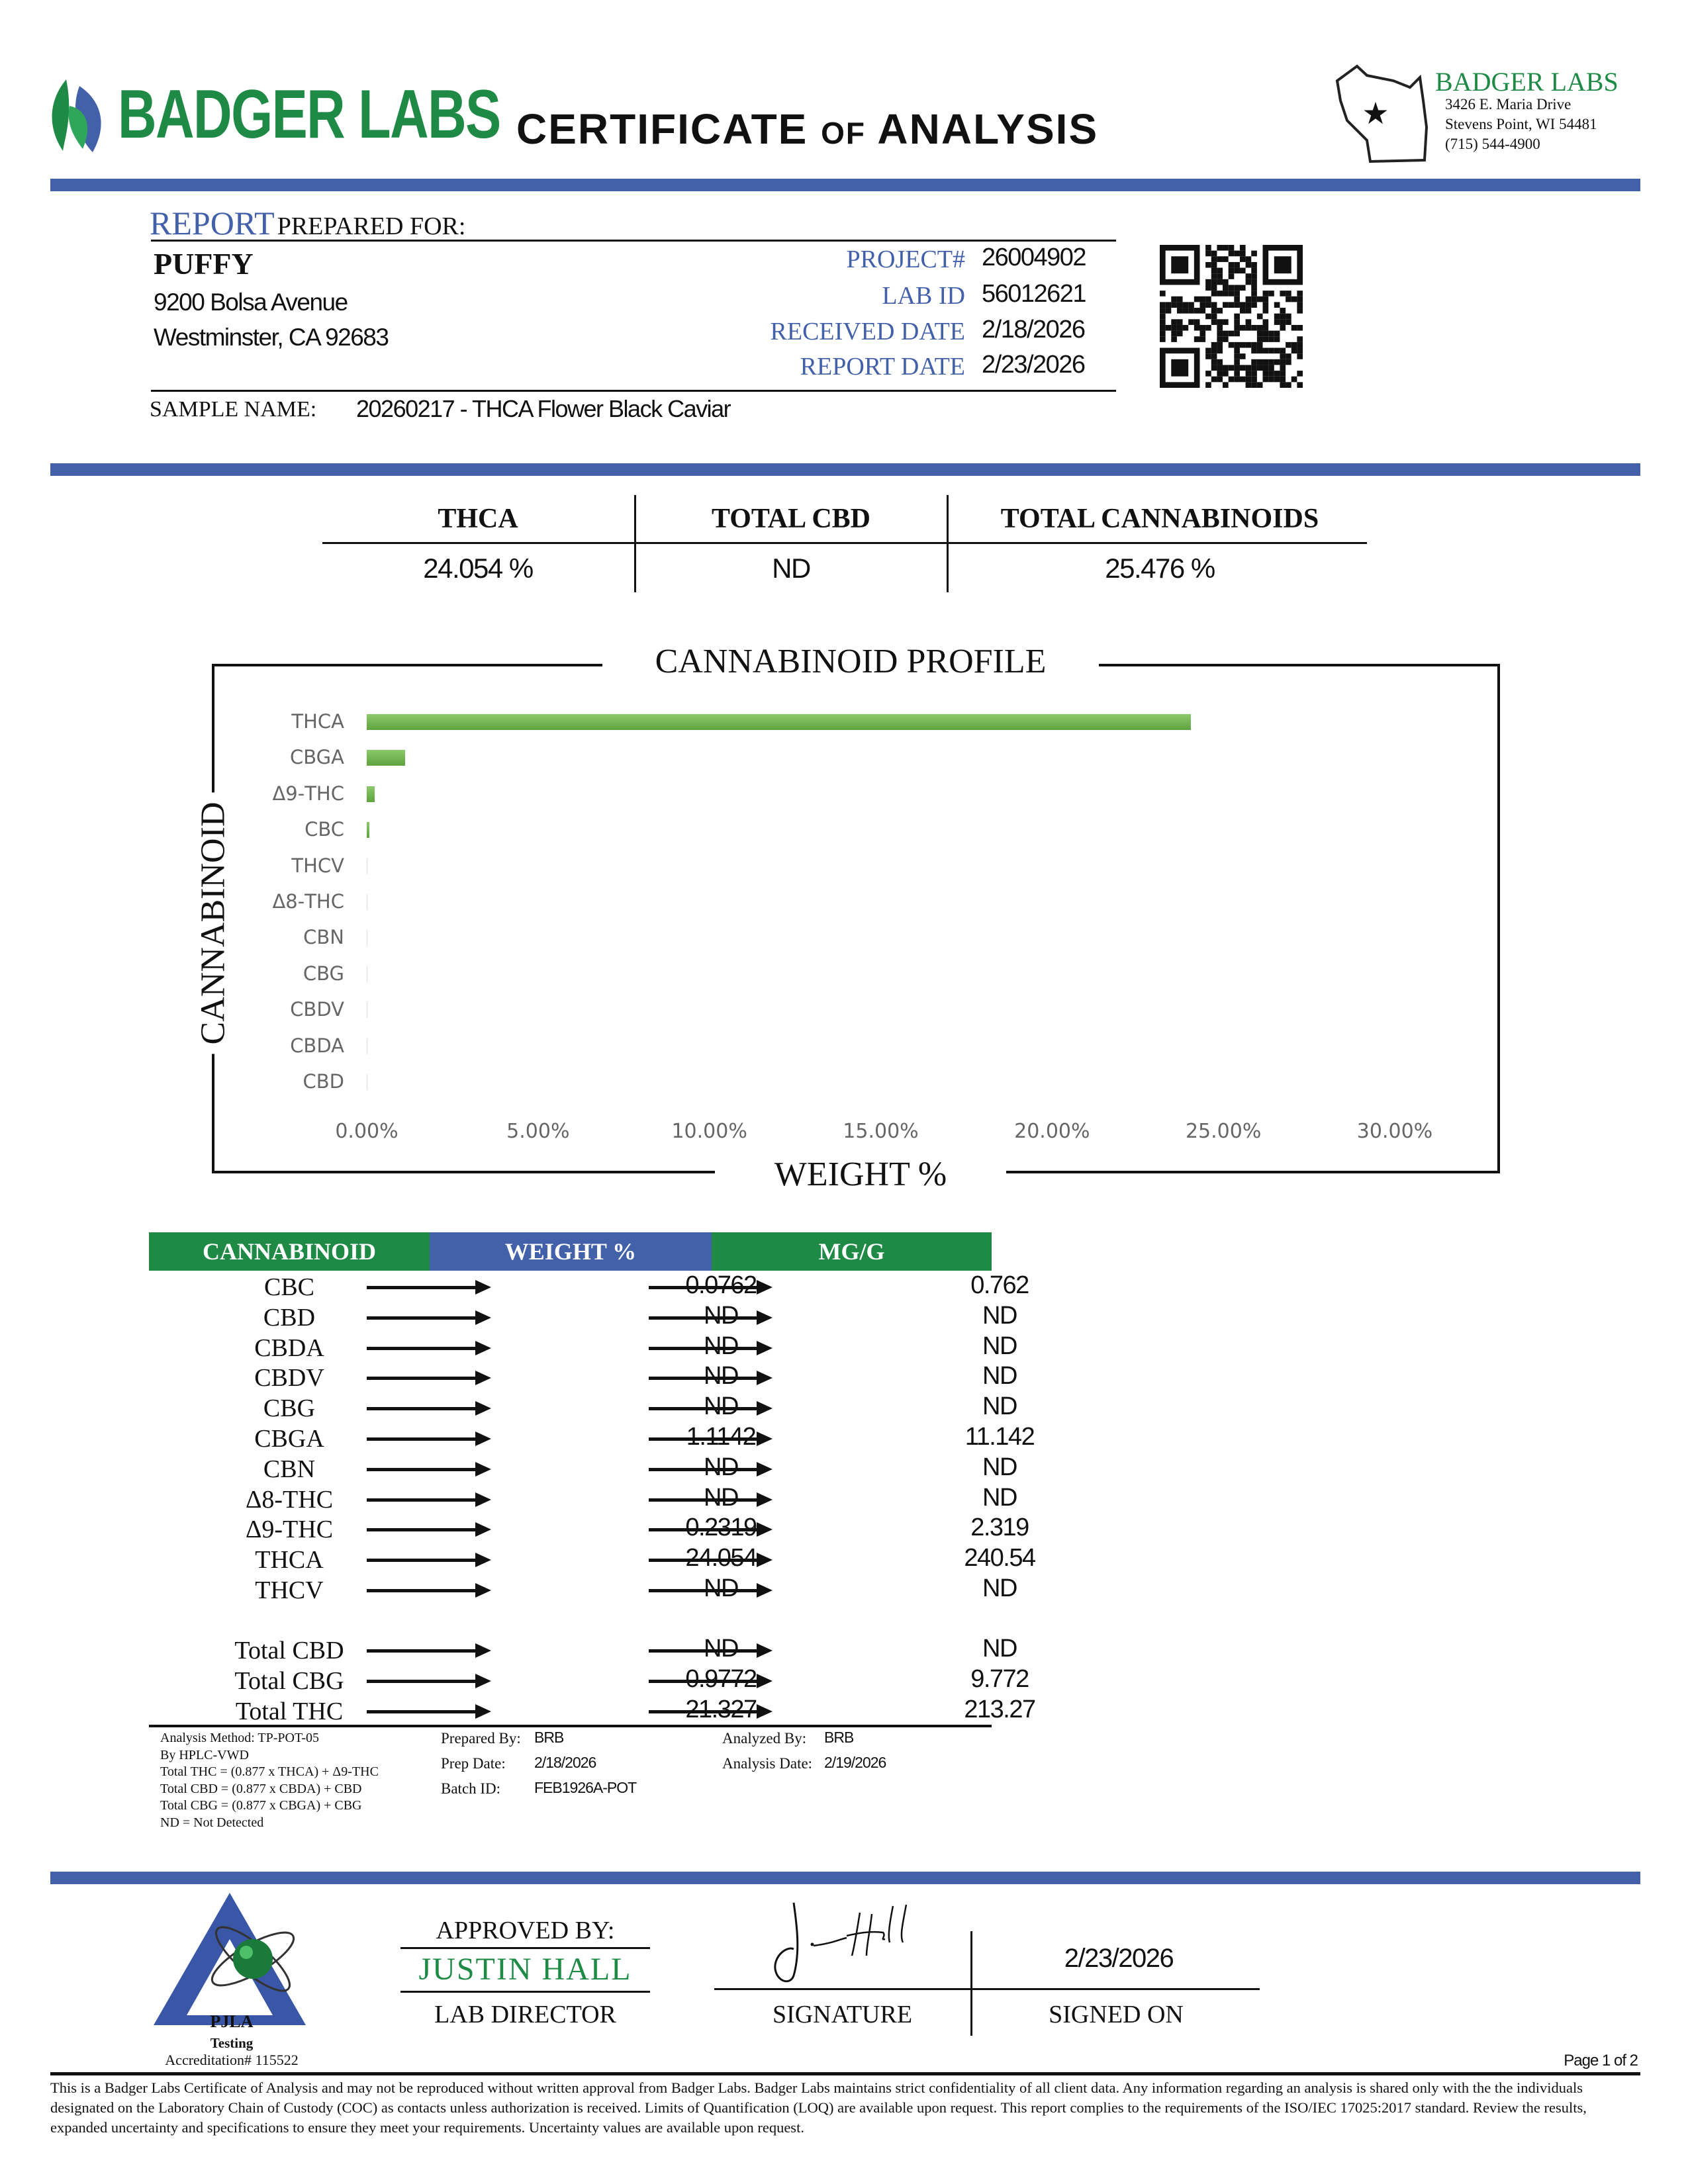 The image size is (1688, 2184). I want to click on mg-value: 9.772, so click(999, 1678).